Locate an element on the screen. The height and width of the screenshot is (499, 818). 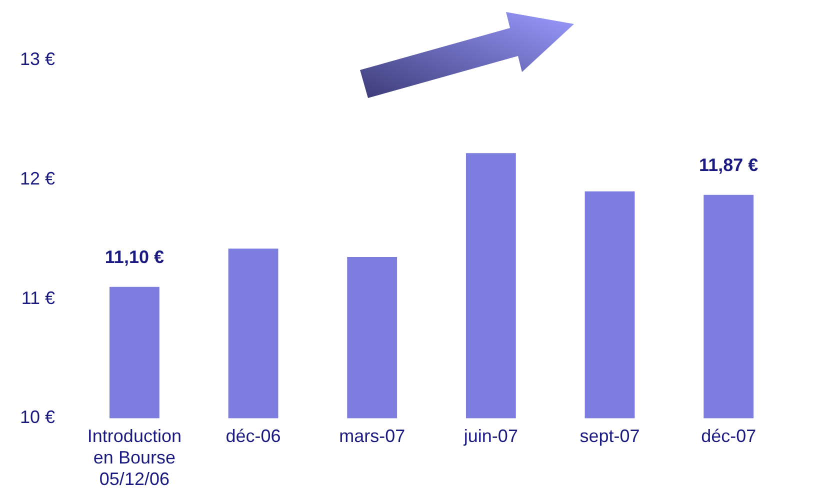
y-tick-label: 12 € is located at coordinates (38, 178).